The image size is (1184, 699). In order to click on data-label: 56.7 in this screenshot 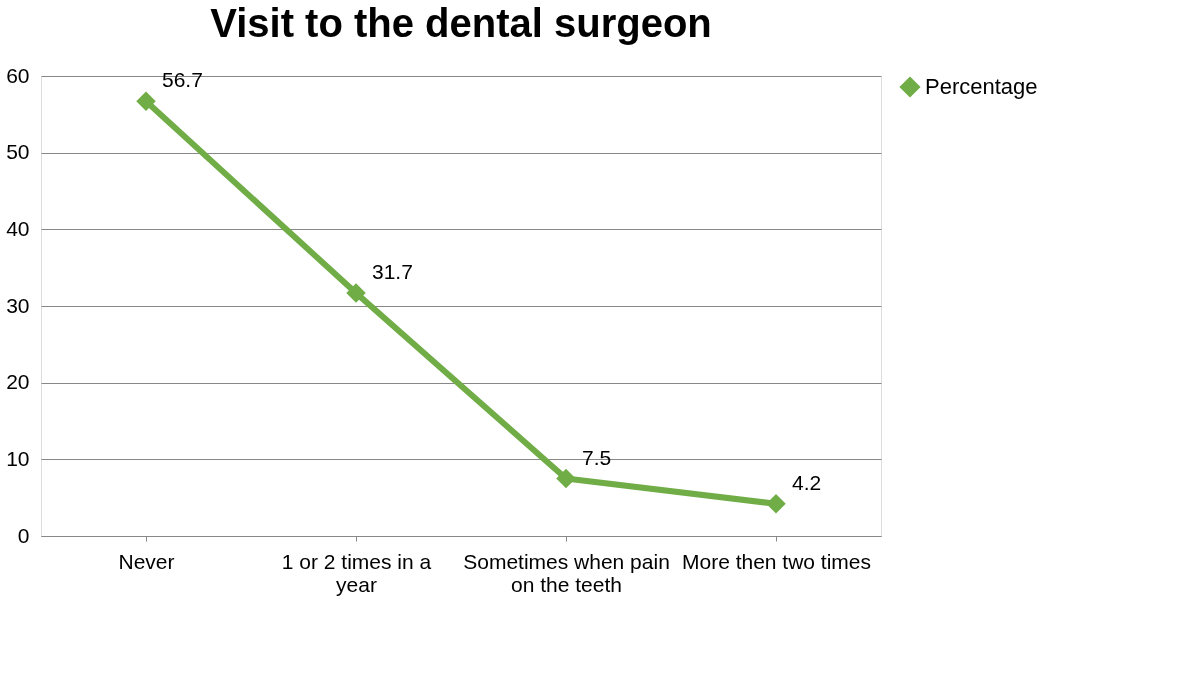, I will do `click(182, 80)`.